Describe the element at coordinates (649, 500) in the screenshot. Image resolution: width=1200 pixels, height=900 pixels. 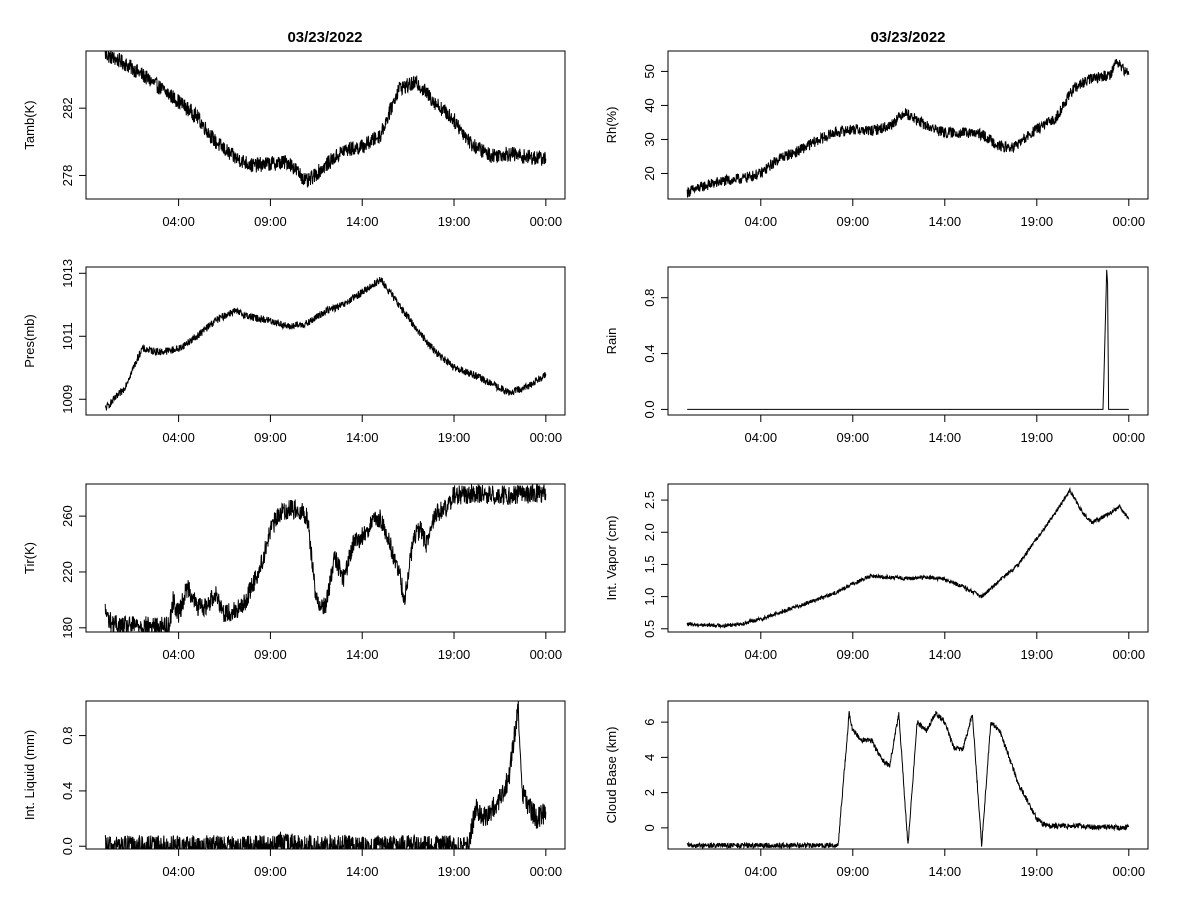
I see `y-tick-label: 2.5` at that location.